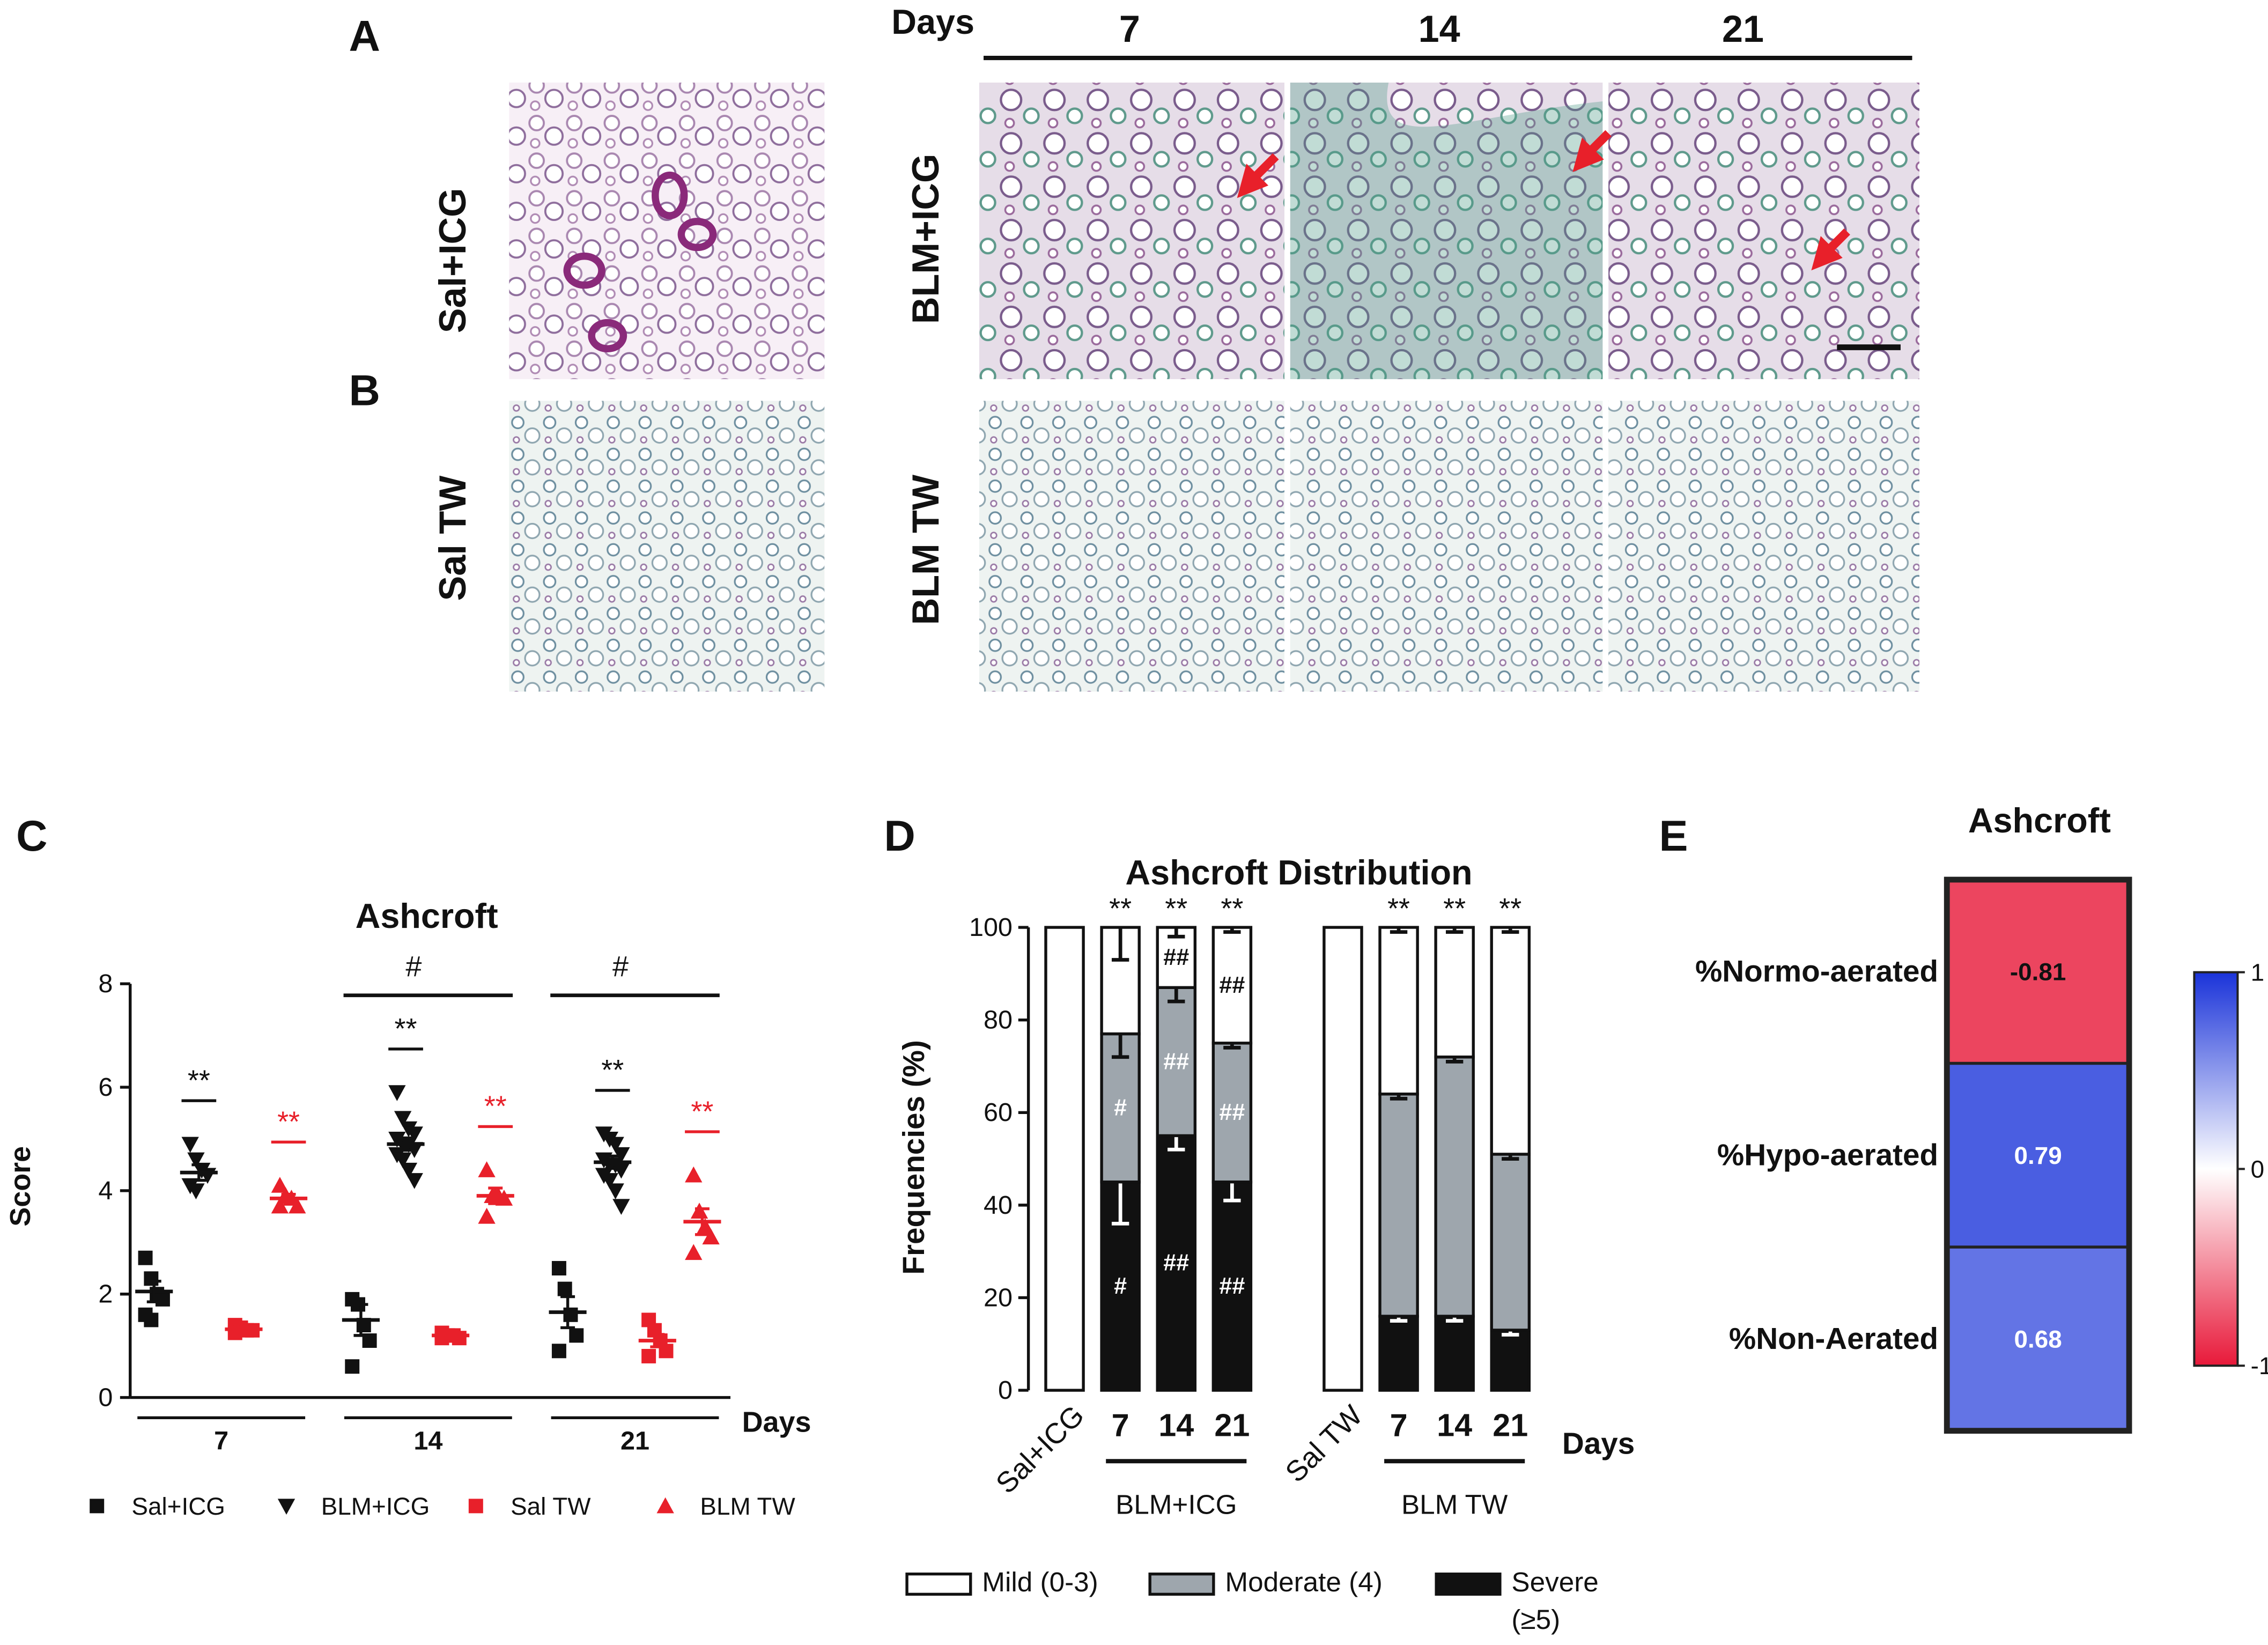 This screenshot has height=1645, width=2268. I want to click on x-tick-label: 21, so click(1232, 1425).